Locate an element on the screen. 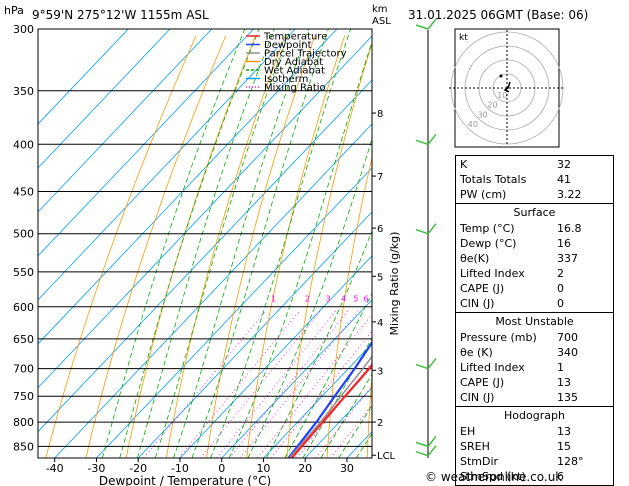 This screenshot has width=629, height=486. unstable-index-row: CAPE (J) 13 is located at coordinates (534, 382).